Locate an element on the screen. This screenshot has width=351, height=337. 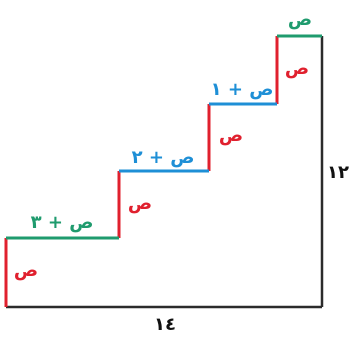
height-label: ١٢ is located at coordinates (338, 172).